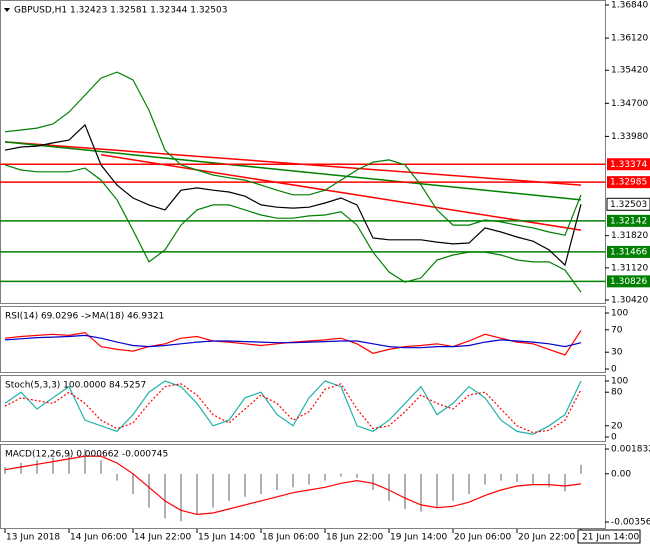 The height and width of the screenshot is (550, 650). Describe the element at coordinates (629, 39) in the screenshot. I see `y-tick-label: 1.36120` at that location.